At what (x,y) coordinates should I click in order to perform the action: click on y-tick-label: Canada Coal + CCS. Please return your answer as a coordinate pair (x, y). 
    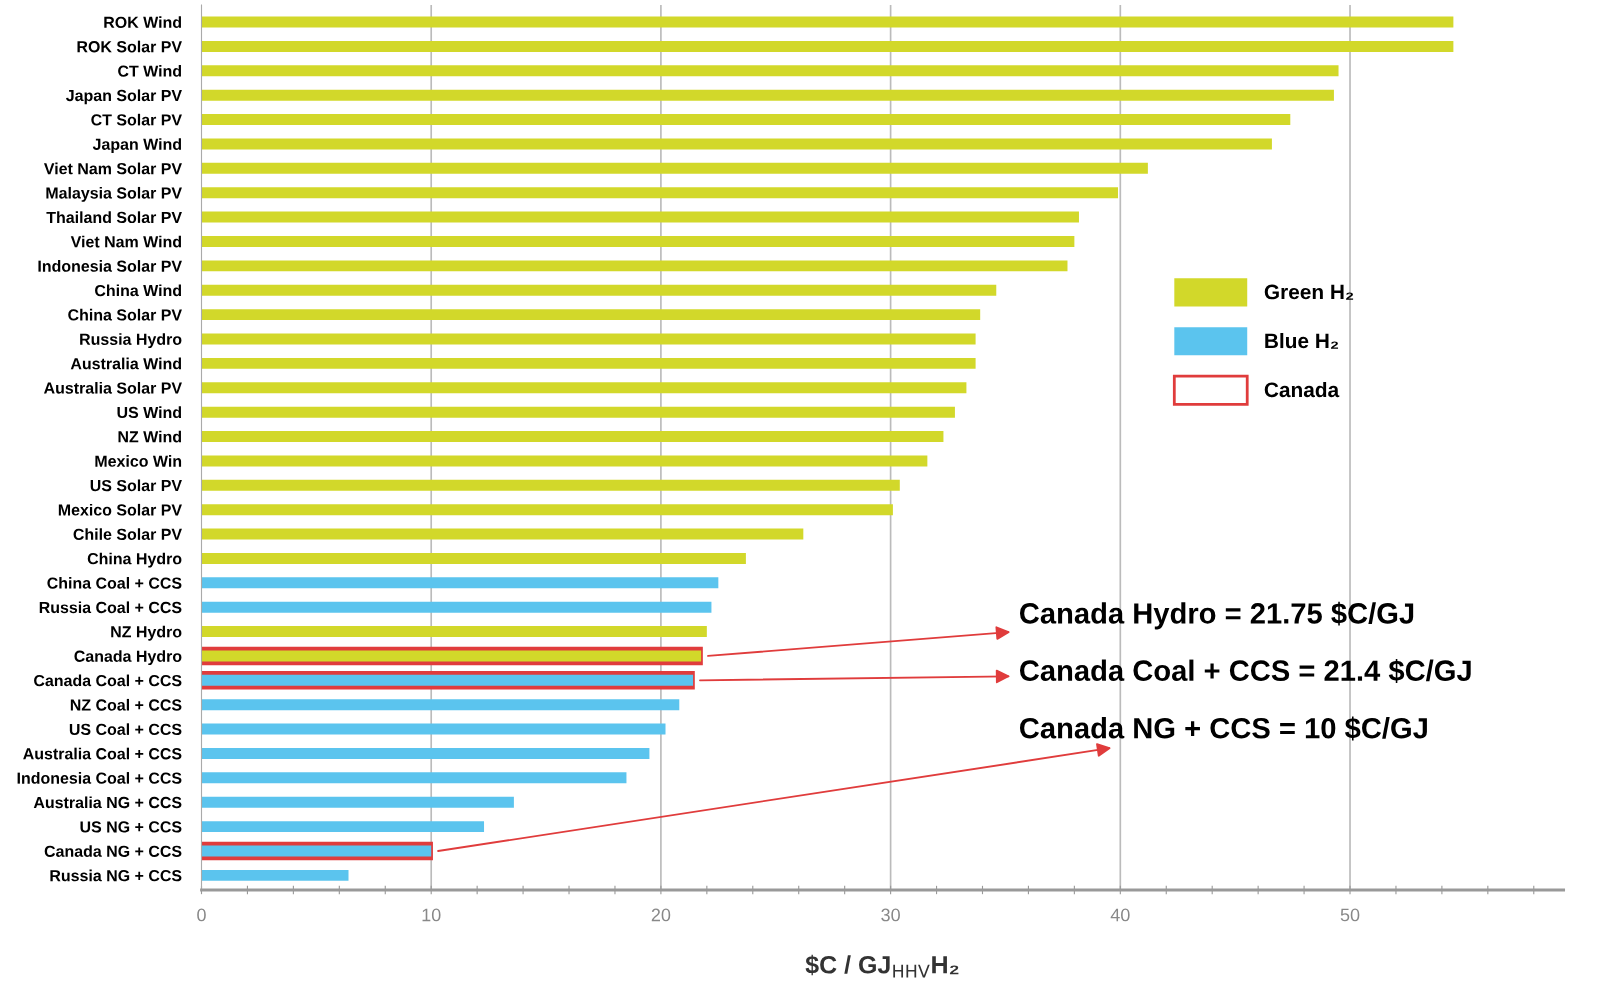
    Looking at the image, I should click on (108, 680).